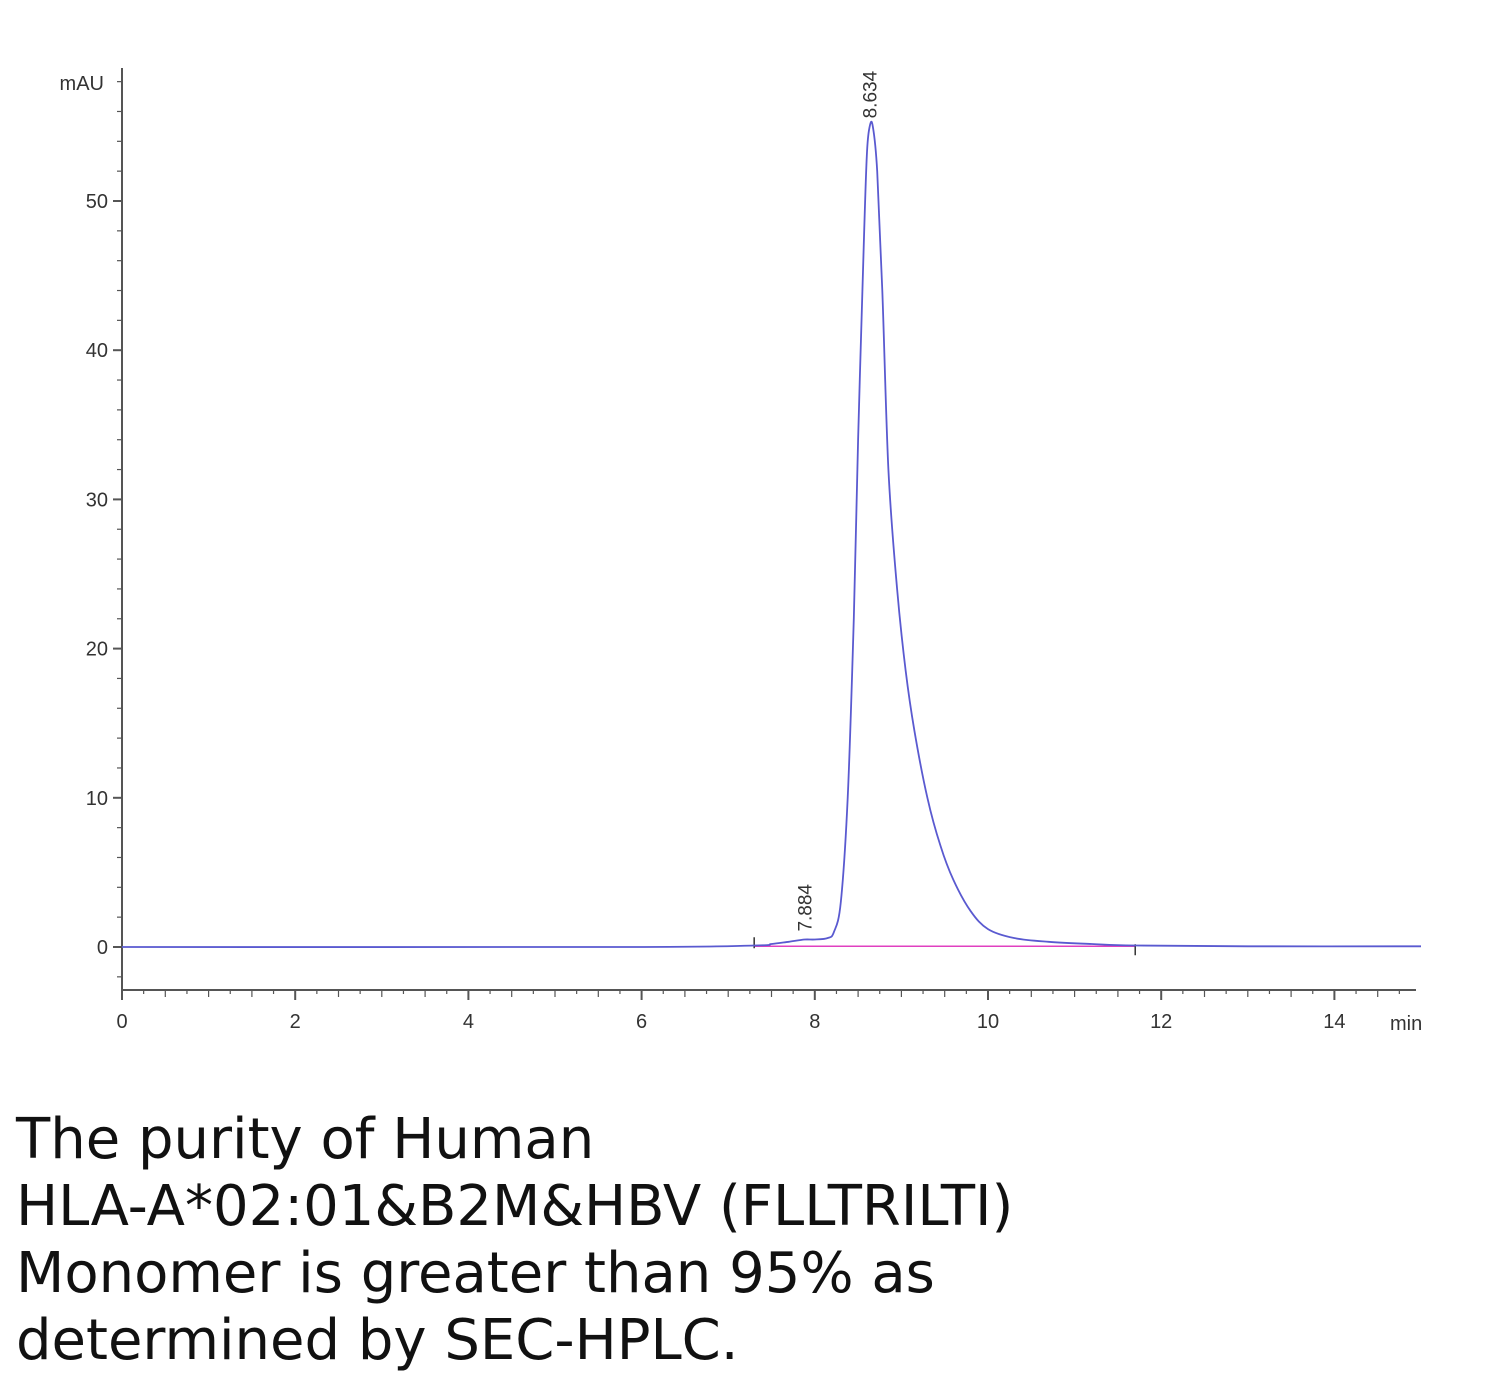 This screenshot has height=1384, width=1500. Describe the element at coordinates (806, 908) in the screenshot. I see `peak-label: 7.884` at that location.